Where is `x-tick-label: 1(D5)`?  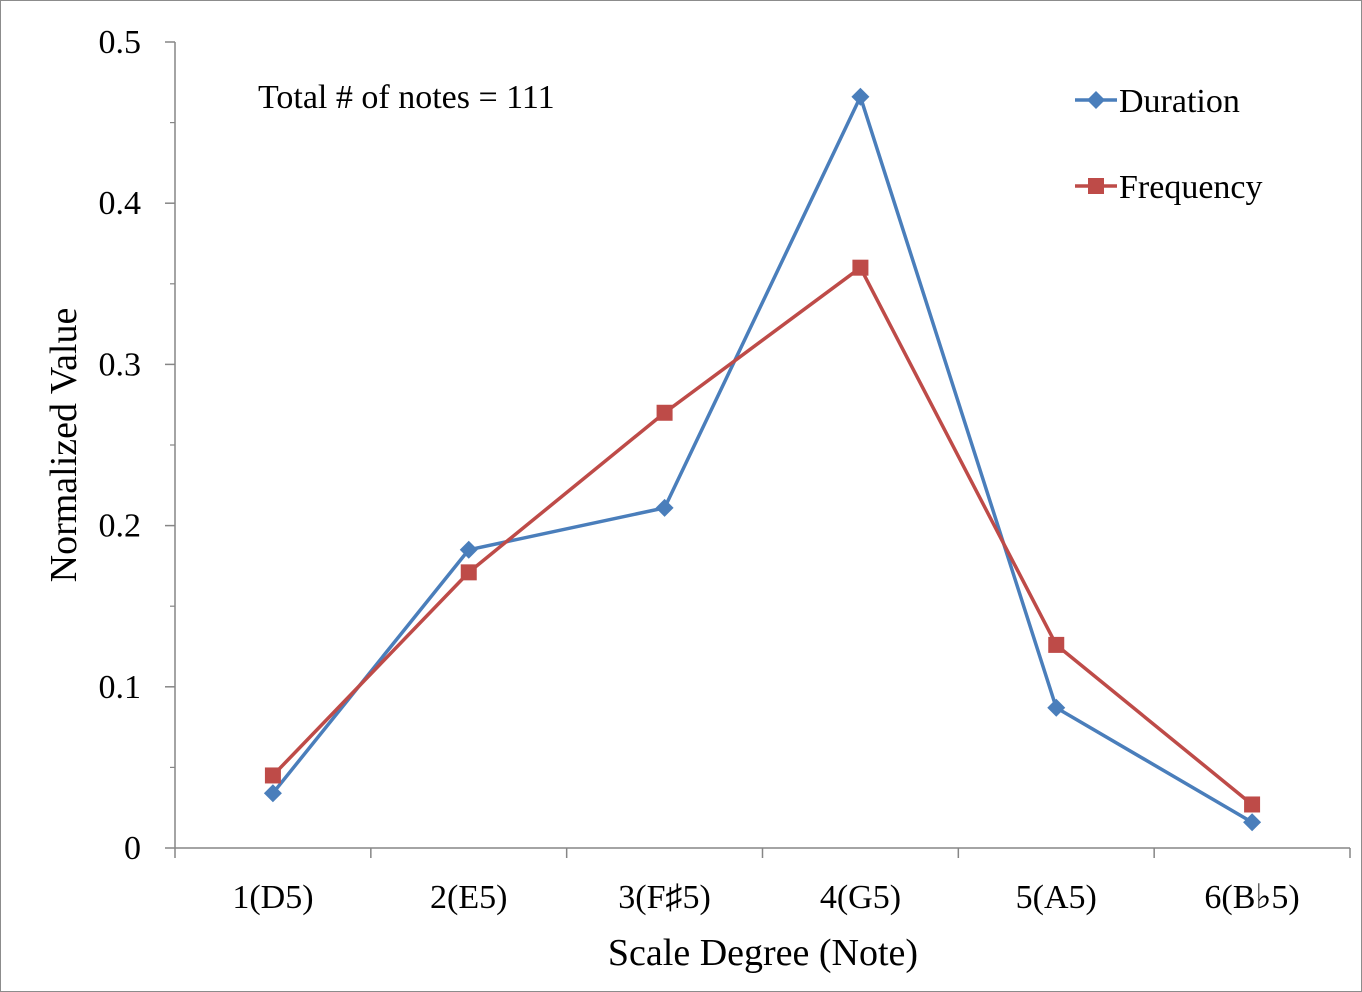
x-tick-label: 1(D5) is located at coordinates (272, 897).